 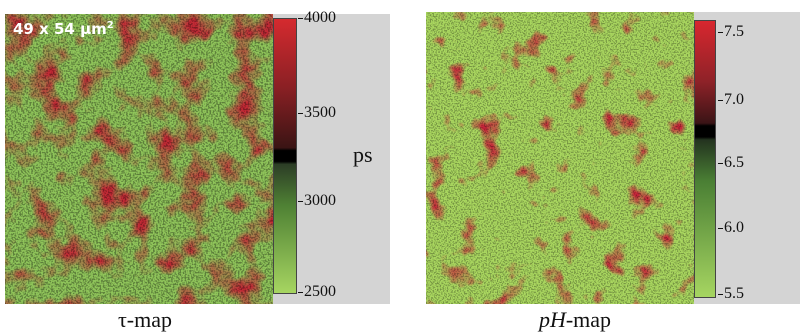 What do you see at coordinates (588, 319) in the screenshot?
I see `ph-caption-rest: -map` at bounding box center [588, 319].